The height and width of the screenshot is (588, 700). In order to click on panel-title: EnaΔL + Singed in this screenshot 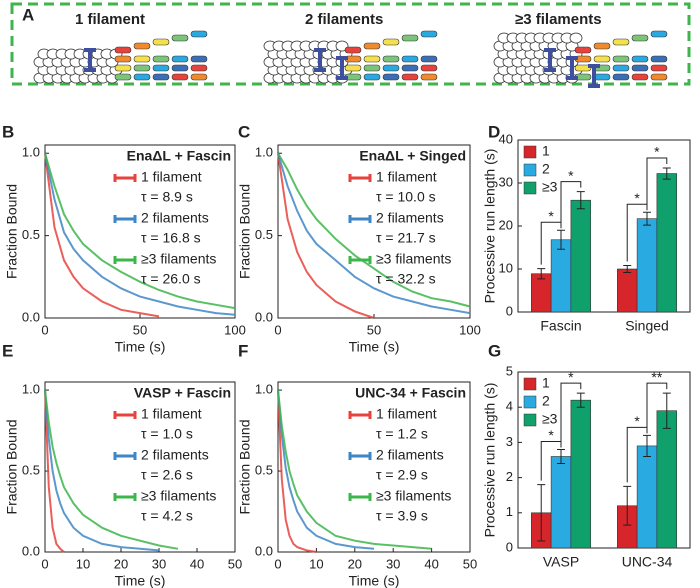, I will do `click(412, 156)`.